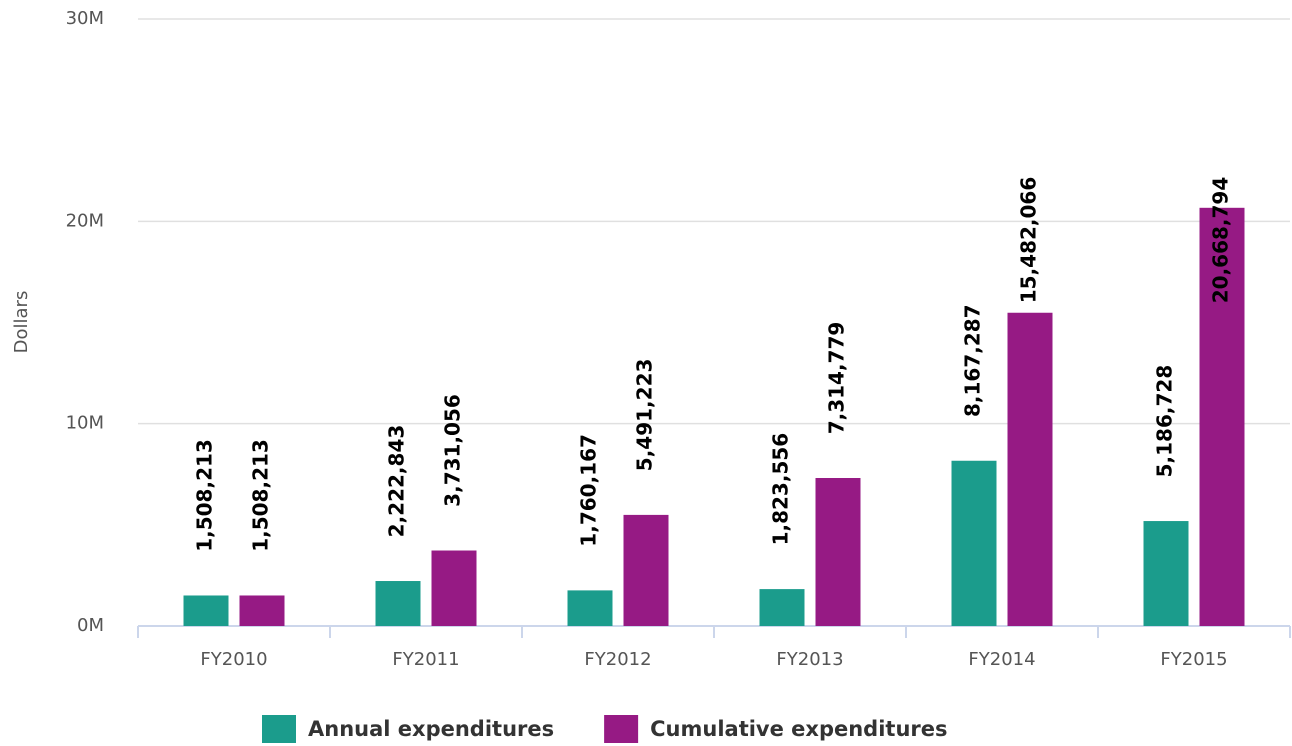 The height and width of the screenshot is (746, 1292). Describe the element at coordinates (453, 450) in the screenshot. I see `value-label: 3,731,056` at that location.